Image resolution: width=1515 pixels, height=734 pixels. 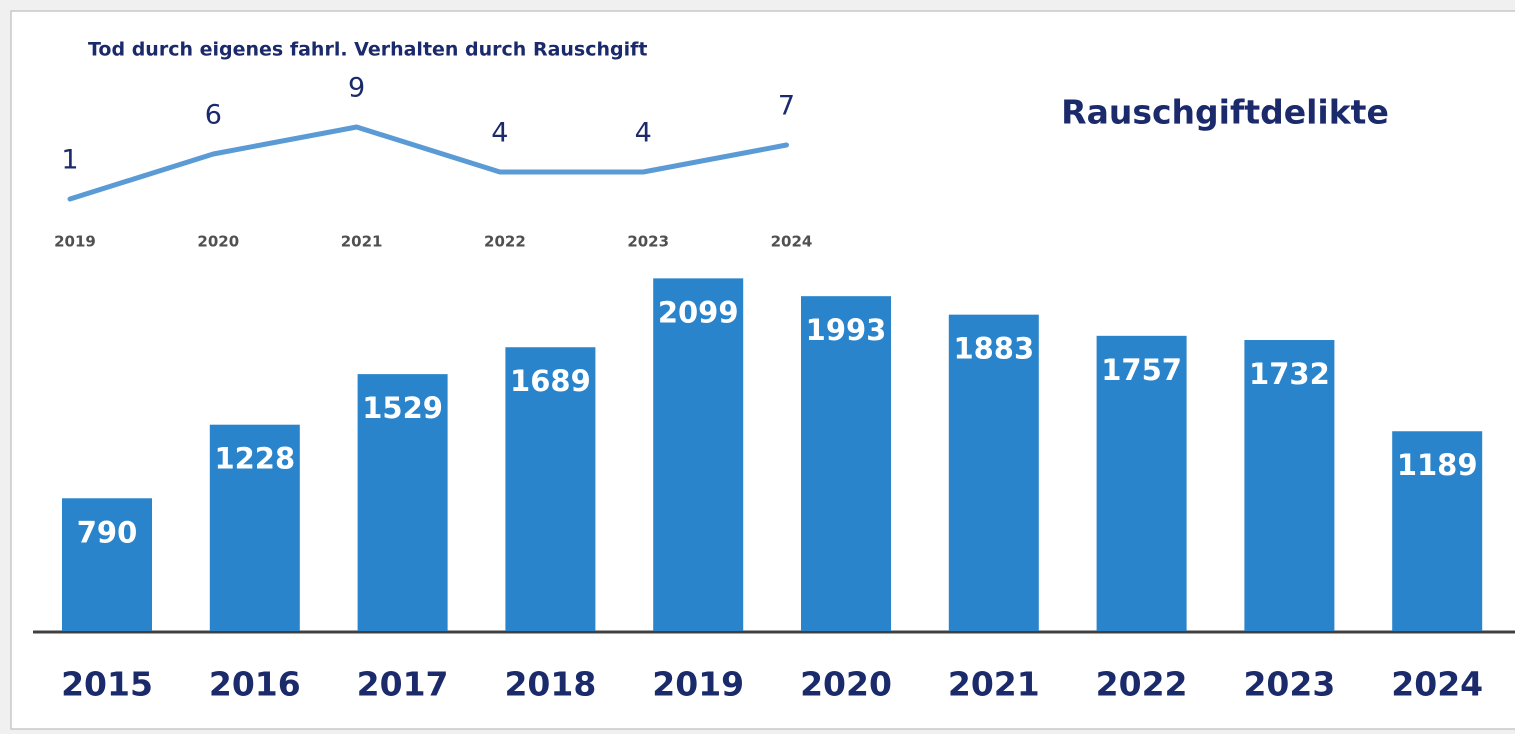 What do you see at coordinates (356, 88) in the screenshot?
I see `point-value-label: 9` at bounding box center [356, 88].